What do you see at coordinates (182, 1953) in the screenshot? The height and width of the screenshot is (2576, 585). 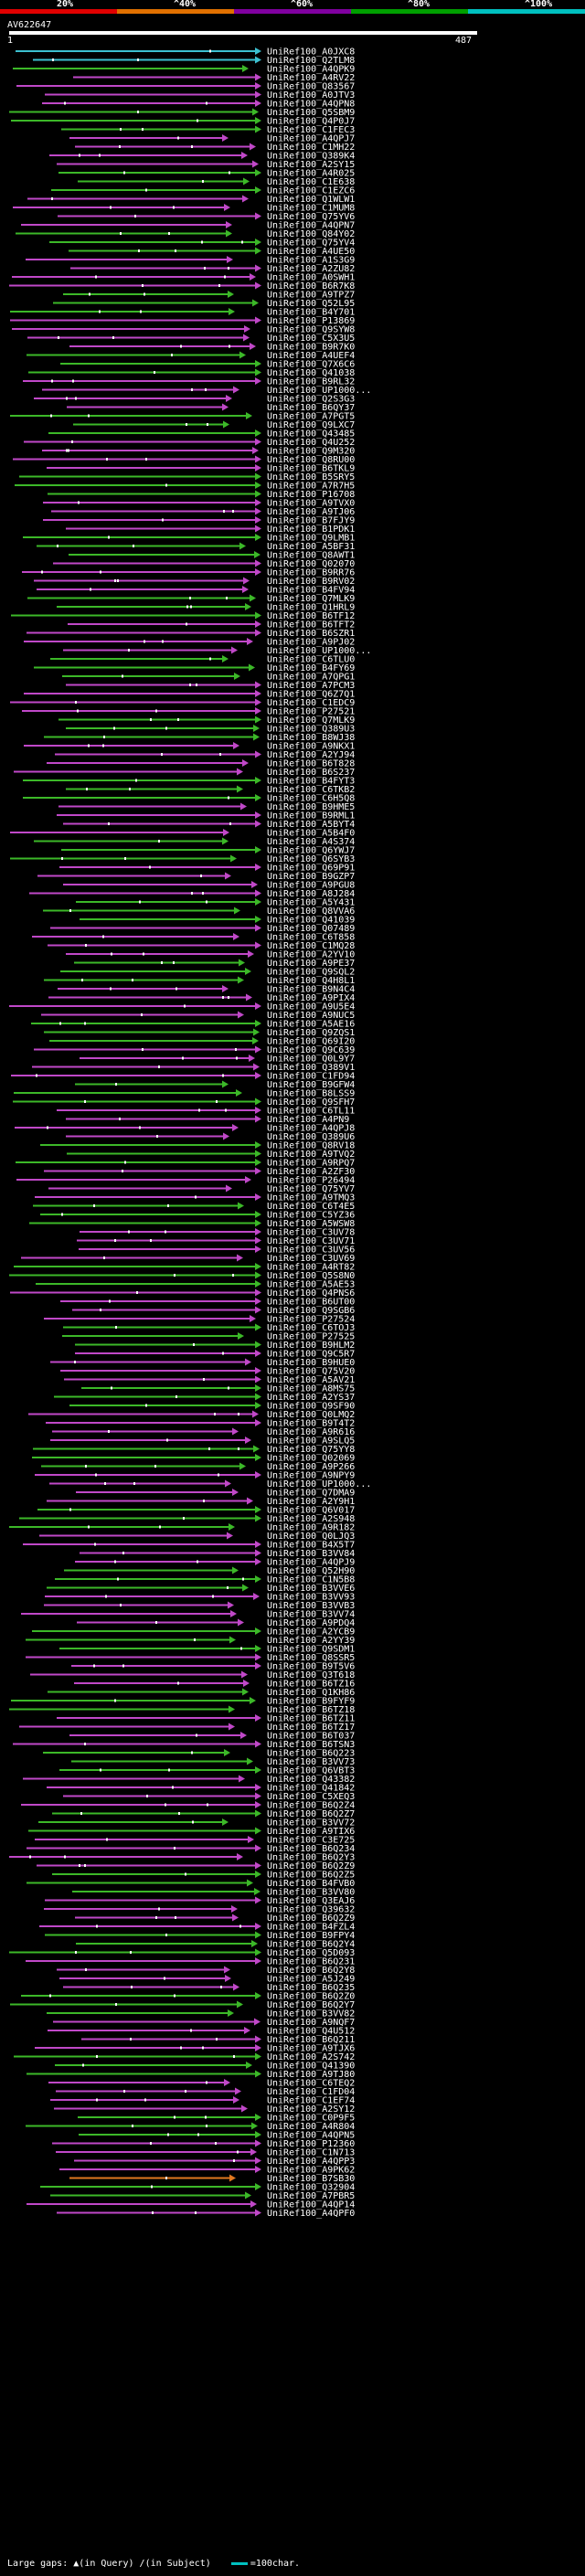 I see `hit-row: UniRef100_Q5D093` at bounding box center [182, 1953].